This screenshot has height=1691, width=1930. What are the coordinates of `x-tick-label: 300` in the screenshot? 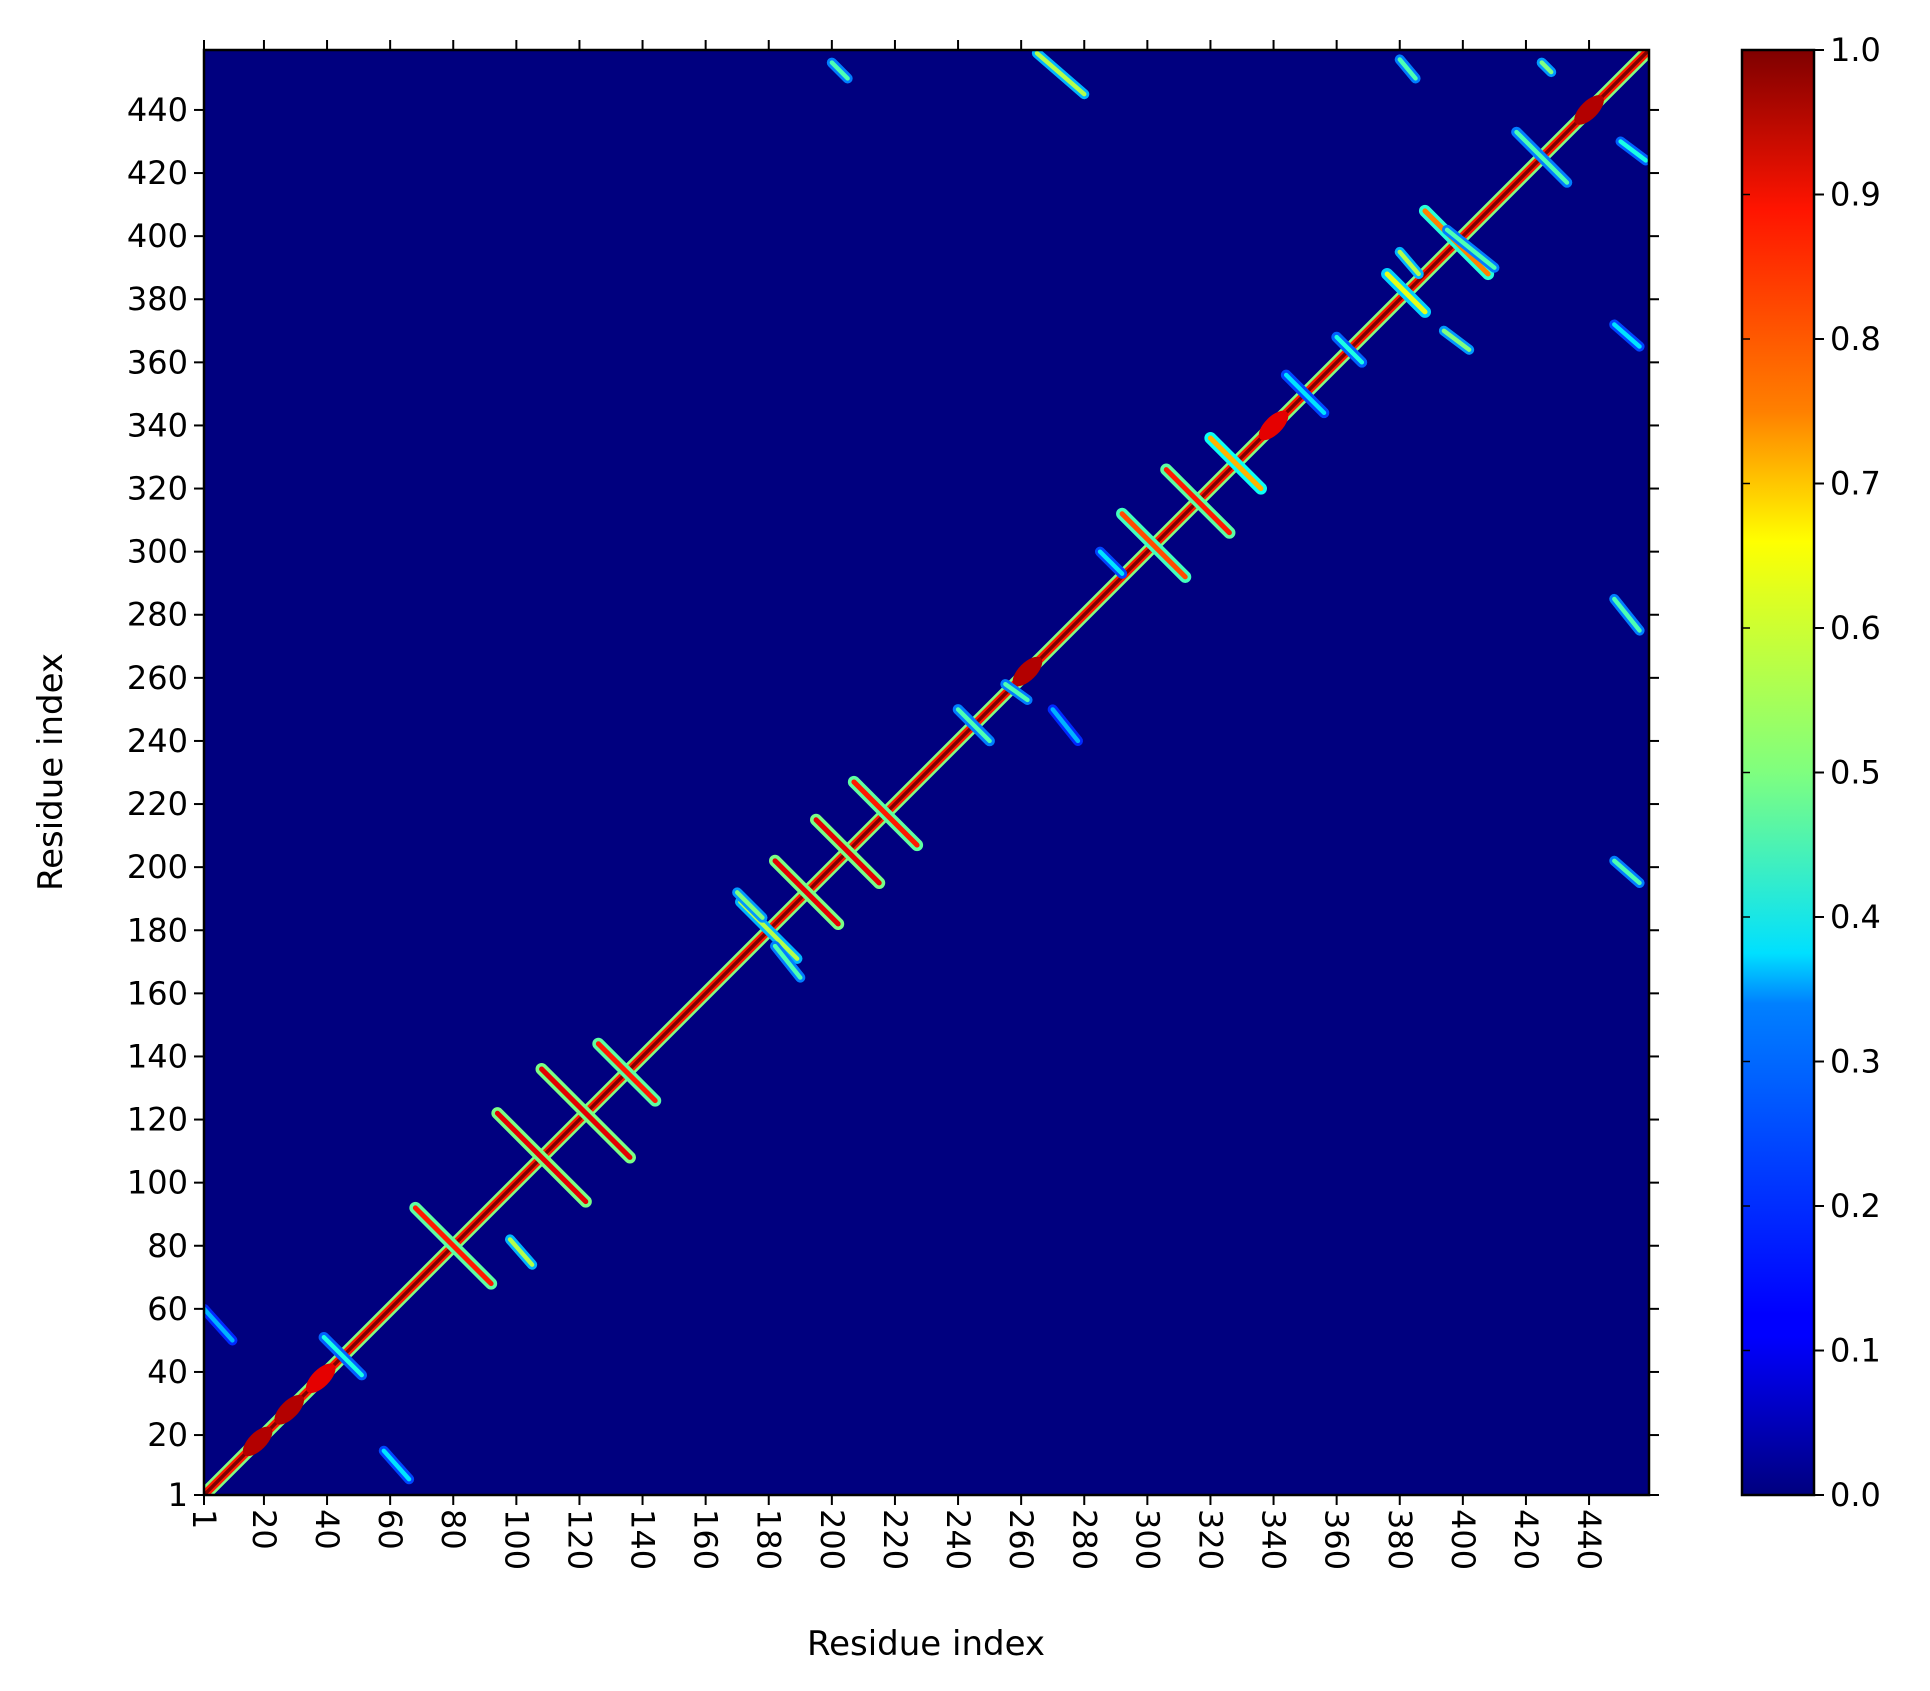 It's located at (1147, 1539).